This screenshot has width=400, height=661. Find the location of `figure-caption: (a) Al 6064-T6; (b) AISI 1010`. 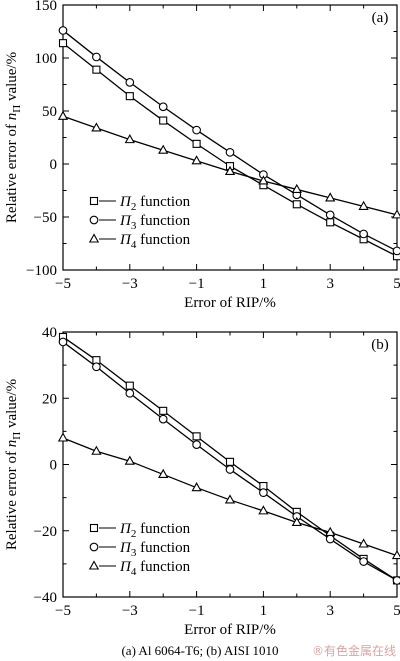

figure-caption: (a) Al 6064-T6; (b) AISI 1010 is located at coordinates (199, 650).